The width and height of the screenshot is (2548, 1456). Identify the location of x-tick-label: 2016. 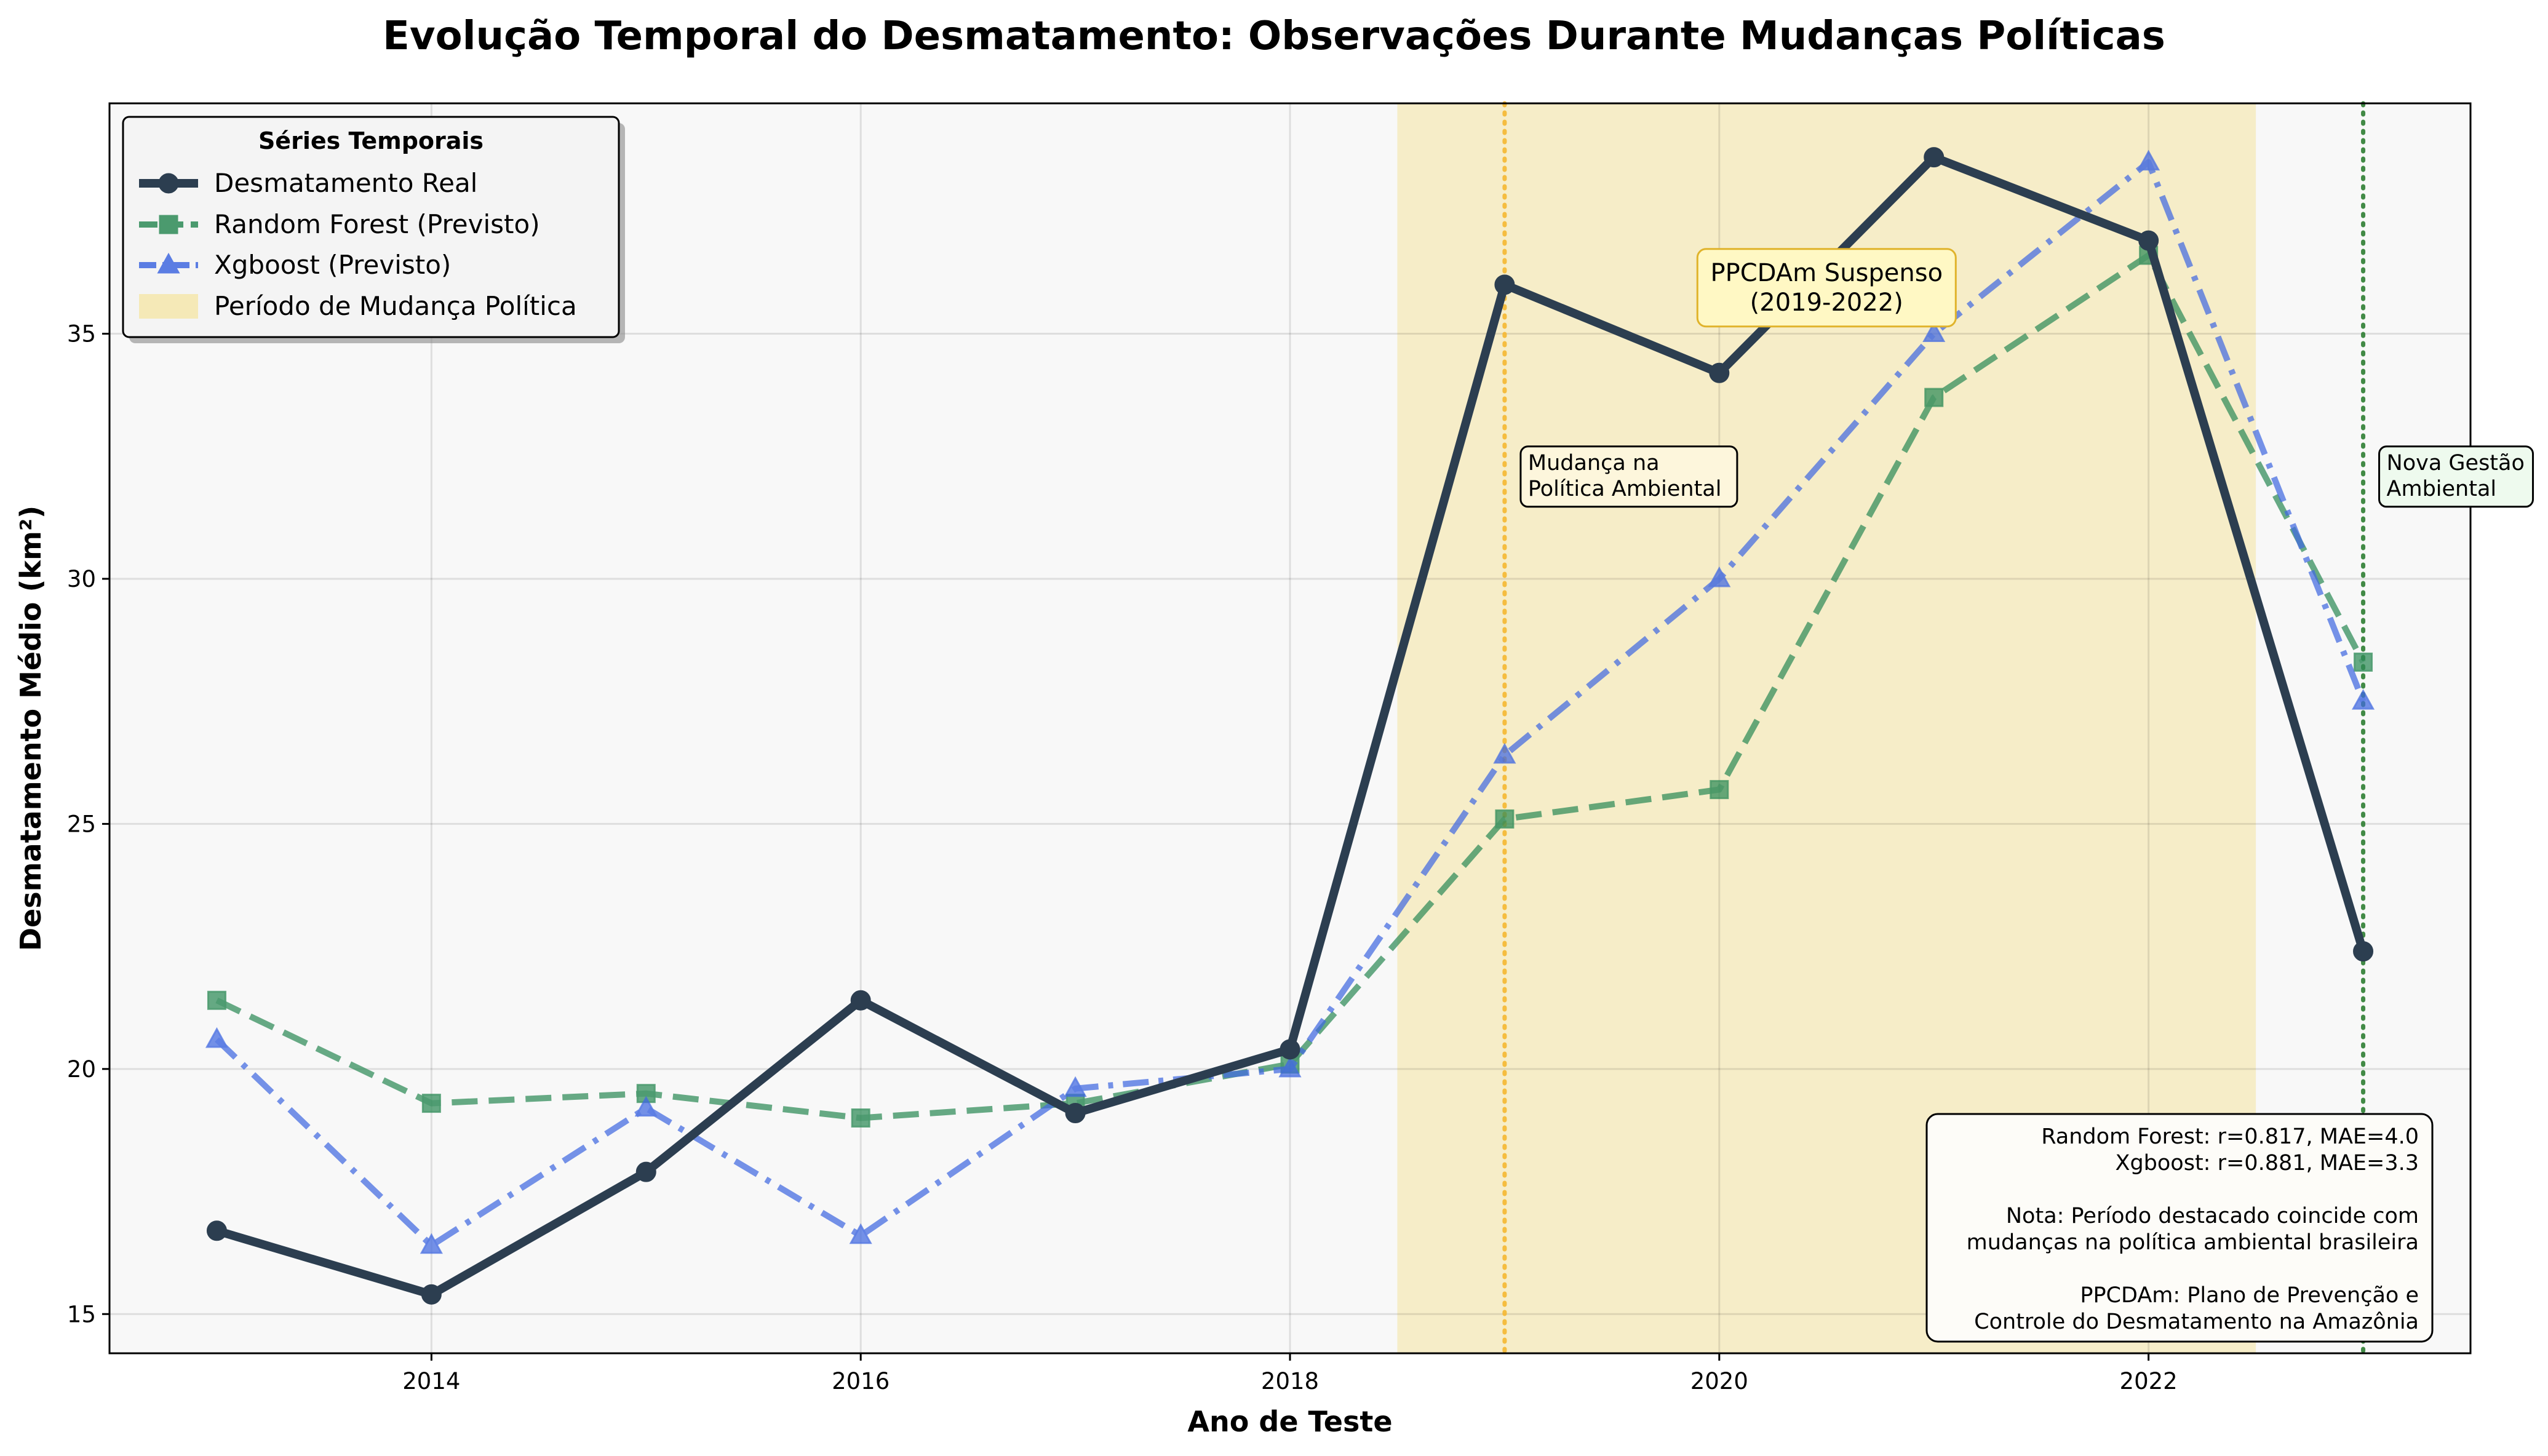
(861, 1381).